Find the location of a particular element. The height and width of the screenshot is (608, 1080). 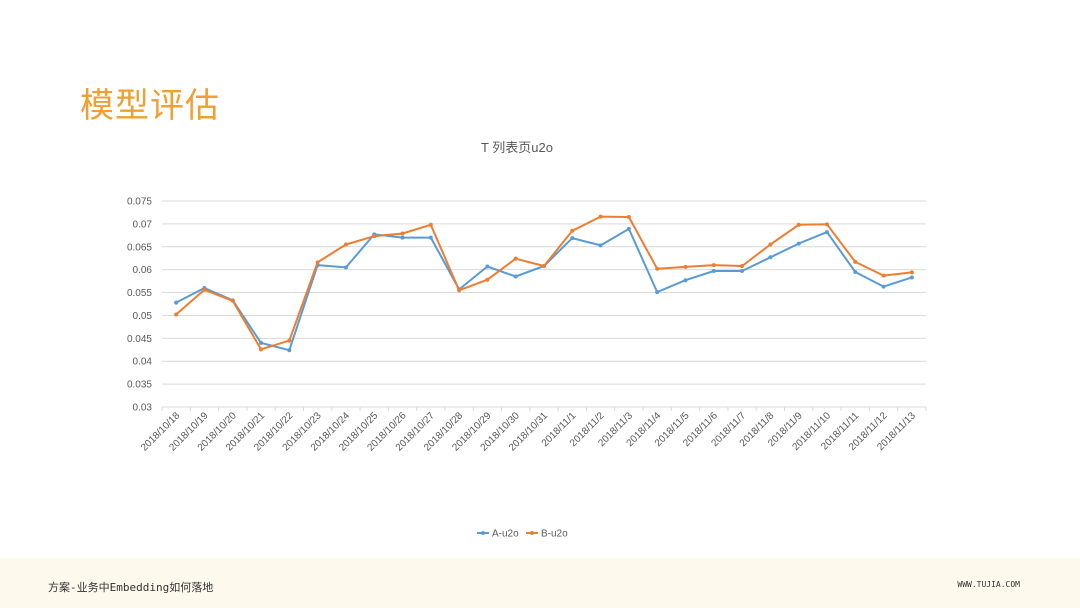

y-tick-label: 0.04 is located at coordinates (143, 362).